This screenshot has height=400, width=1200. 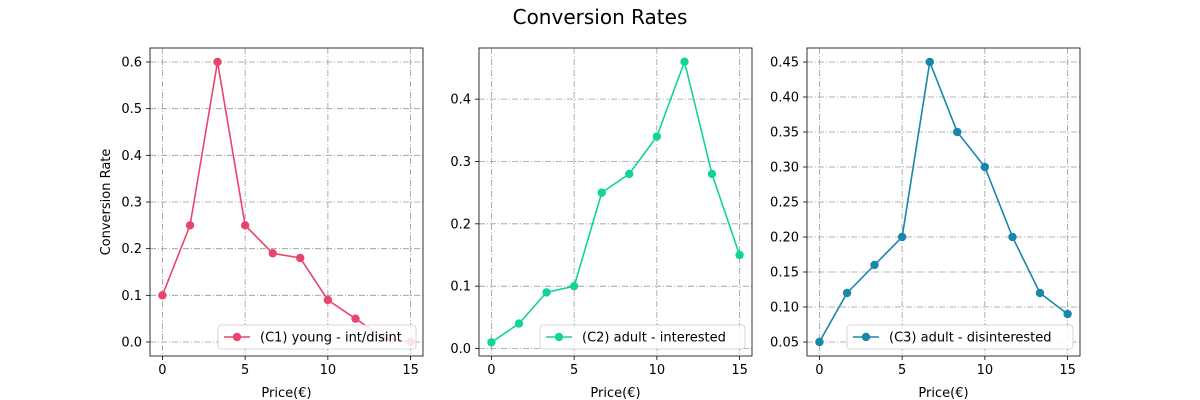 I want to click on legend: (C2) adult - interested, so click(x=642, y=337).